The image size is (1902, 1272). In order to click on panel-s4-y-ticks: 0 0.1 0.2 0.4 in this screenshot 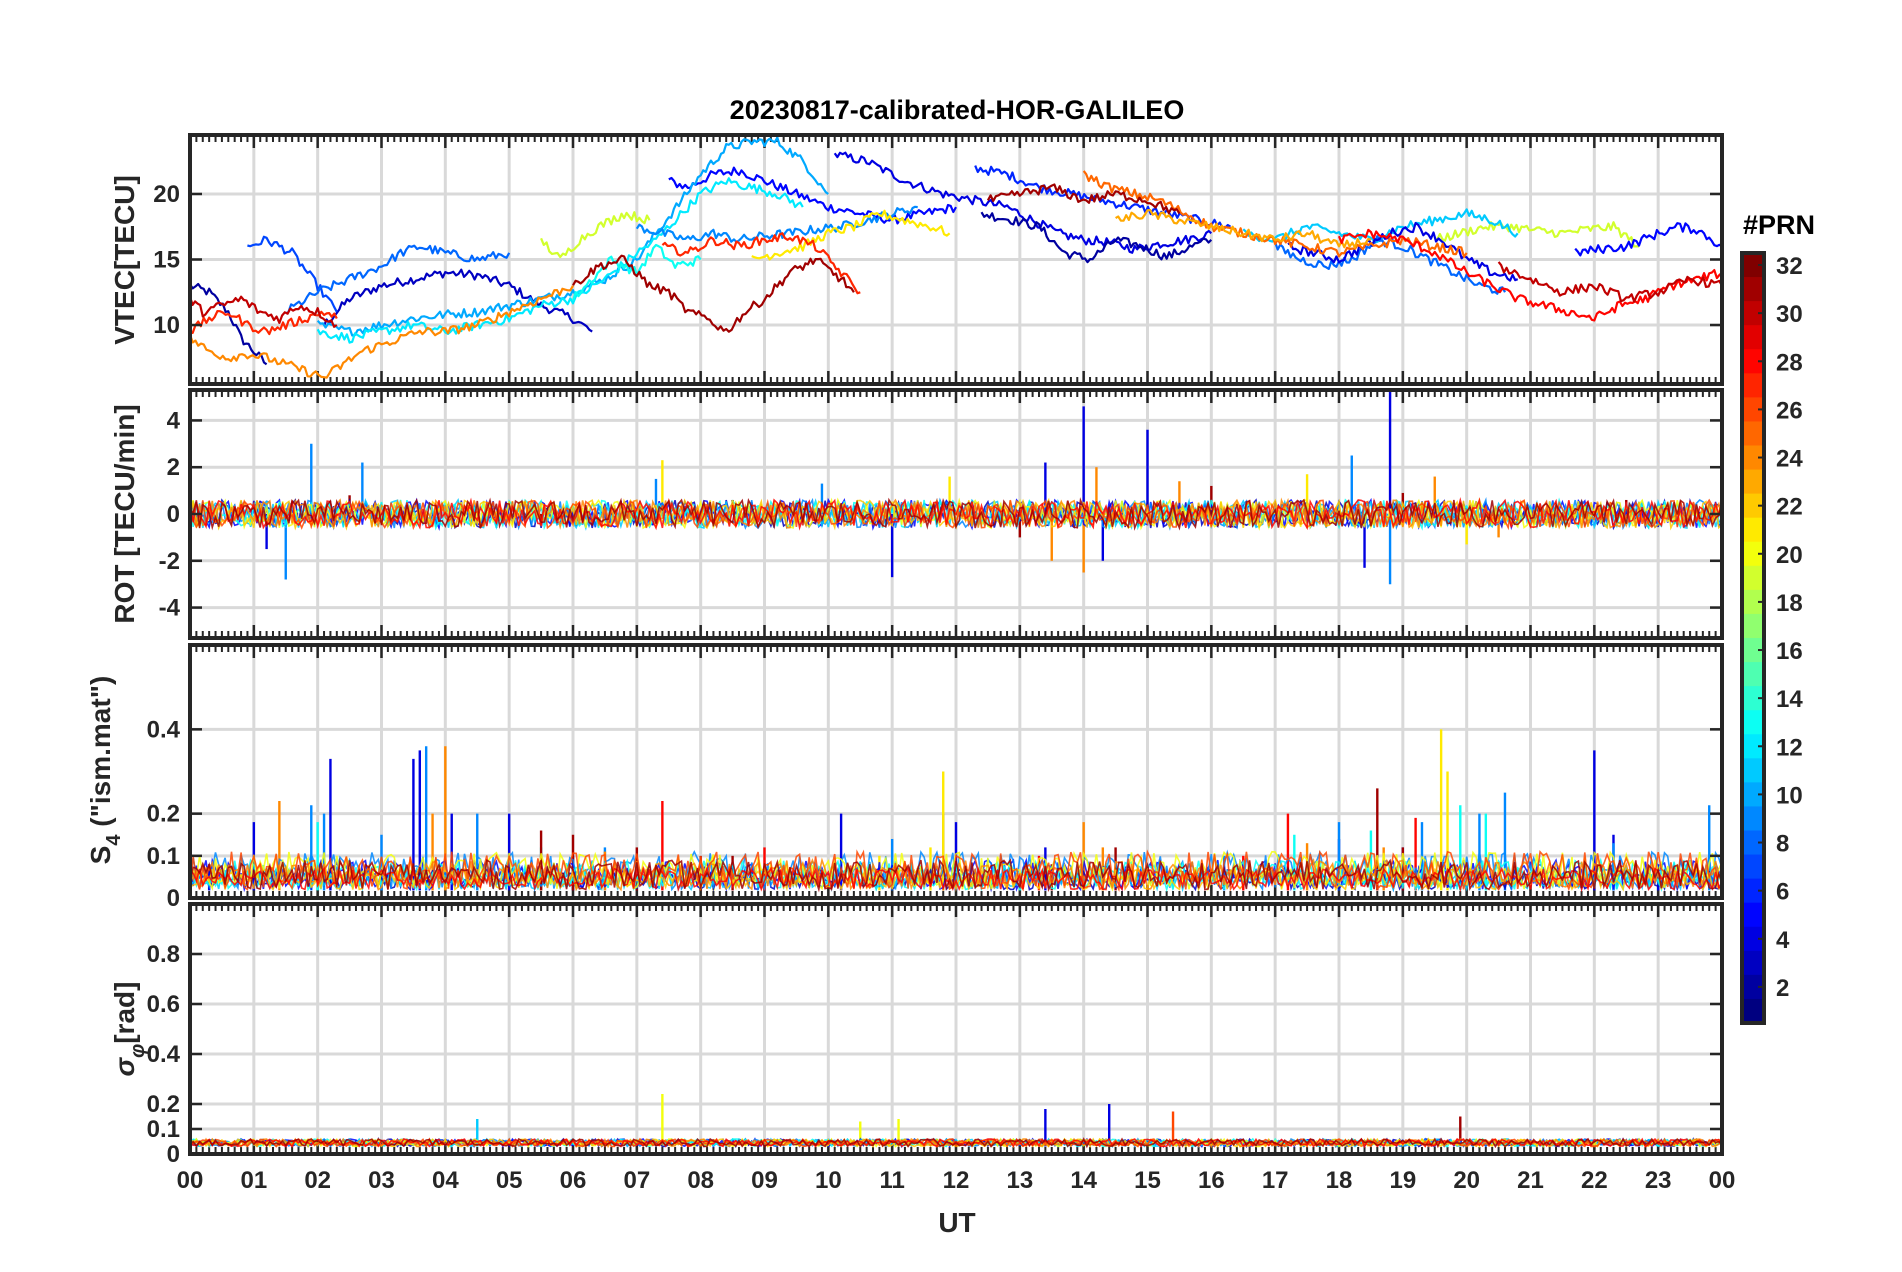, I will do `click(934, 814)`.